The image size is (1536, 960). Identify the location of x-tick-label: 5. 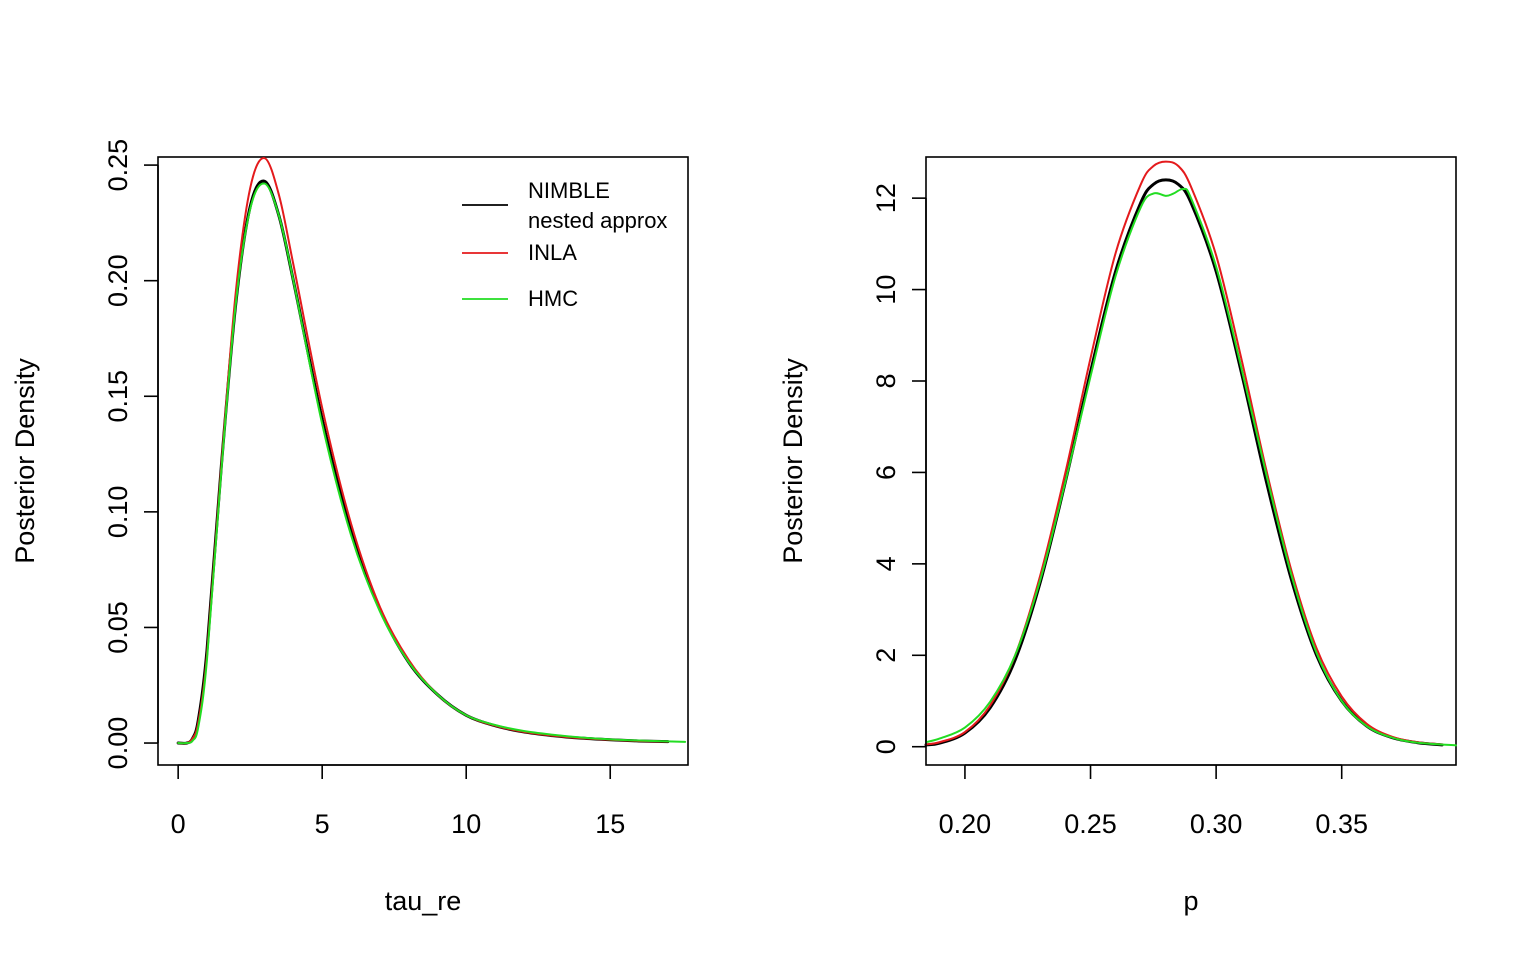
(322, 824).